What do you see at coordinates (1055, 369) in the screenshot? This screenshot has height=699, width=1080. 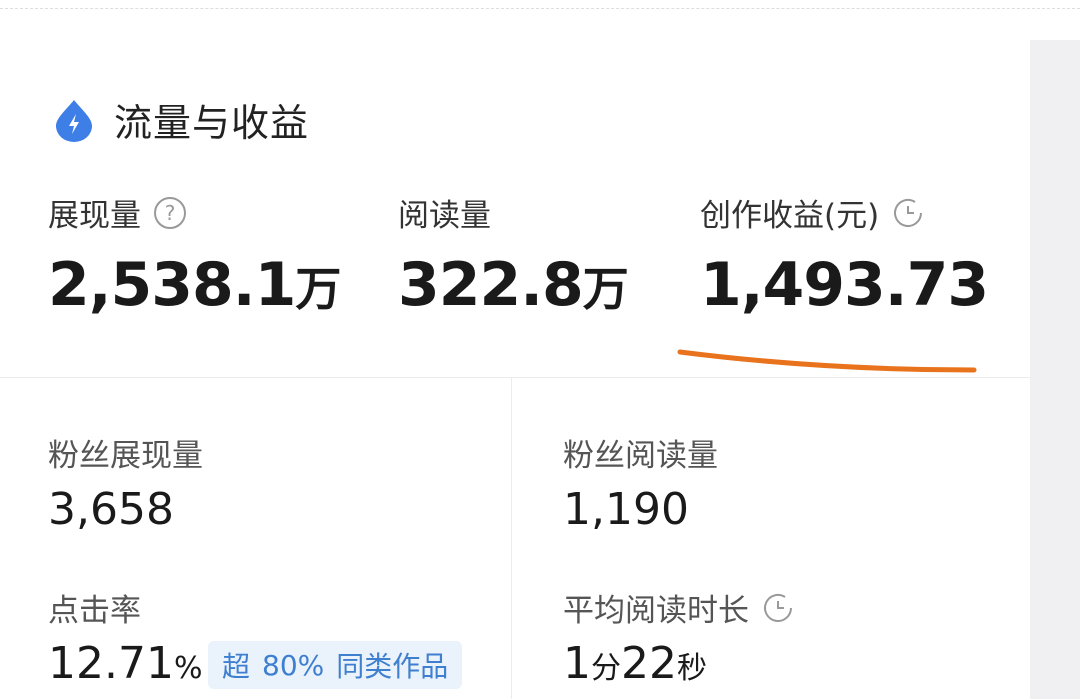 I see `side-scroll-area` at bounding box center [1055, 369].